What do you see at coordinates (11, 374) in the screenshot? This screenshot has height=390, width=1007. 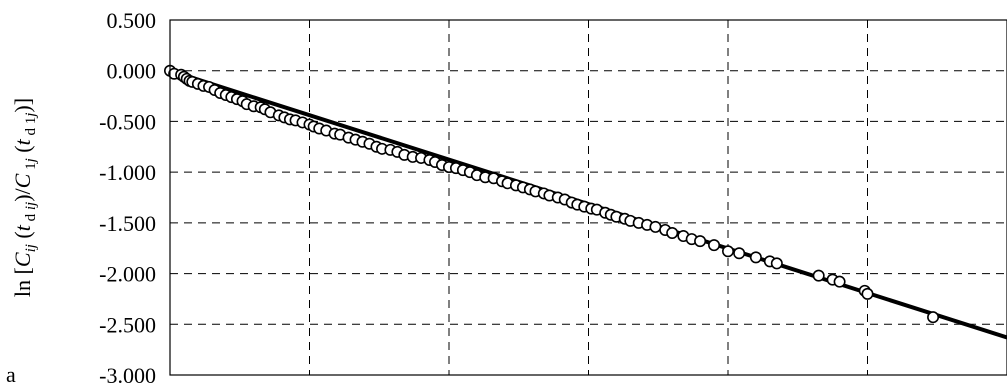 I see `panel-label: a` at bounding box center [11, 374].